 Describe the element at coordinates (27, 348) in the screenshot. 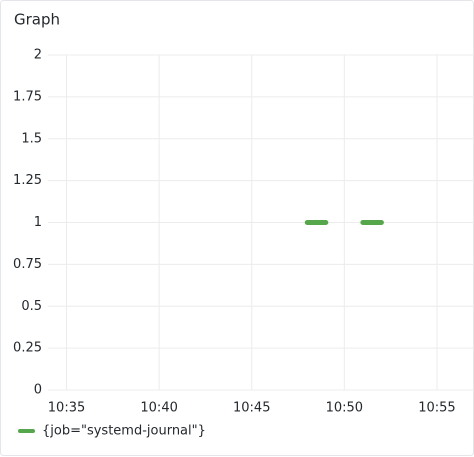

I see `y-tick-label: 0.25` at that location.